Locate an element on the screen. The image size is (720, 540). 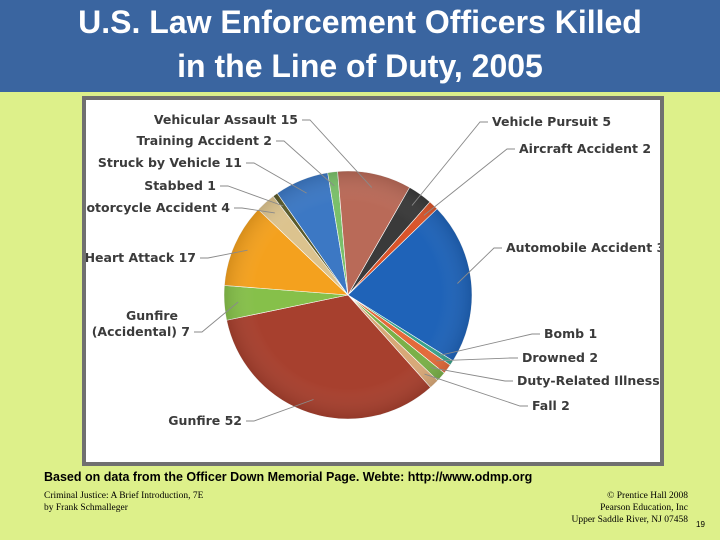
slice-label-aircraft-accident: Aircraft Accident 2 is located at coordinates (585, 148).